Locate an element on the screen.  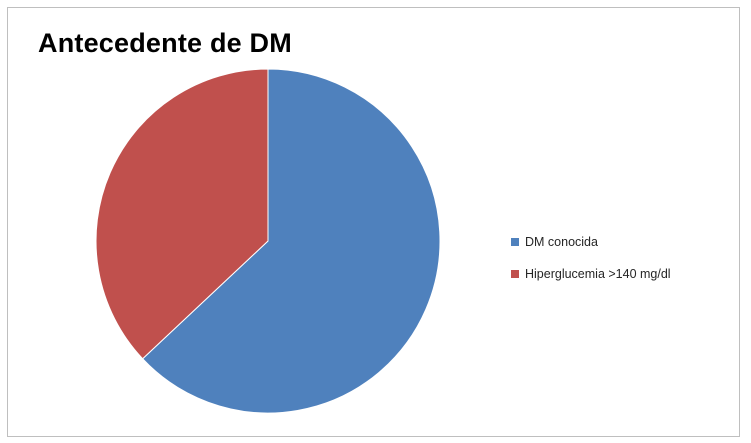
legend-swatch-dm-conocida is located at coordinates (515, 242).